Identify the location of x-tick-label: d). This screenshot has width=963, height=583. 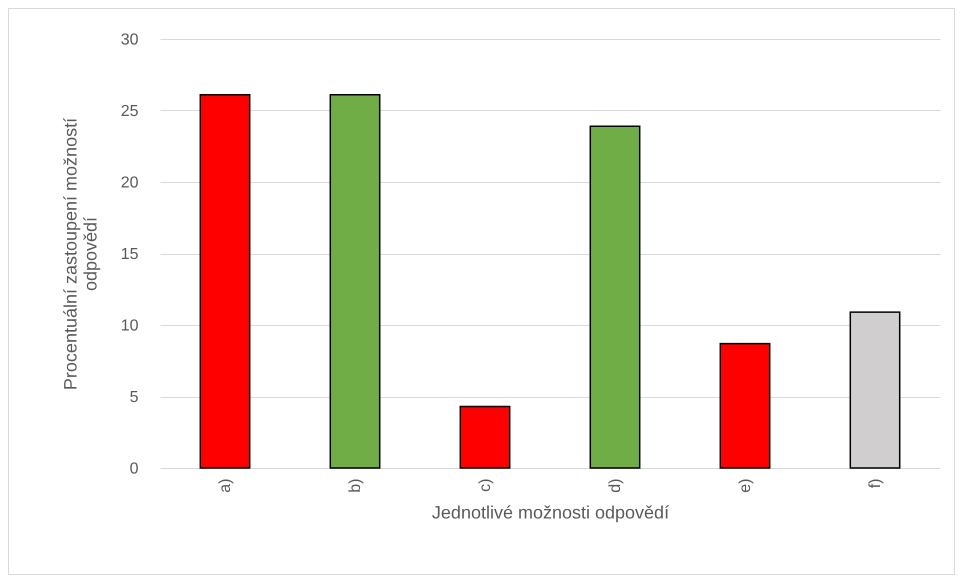
(615, 485).